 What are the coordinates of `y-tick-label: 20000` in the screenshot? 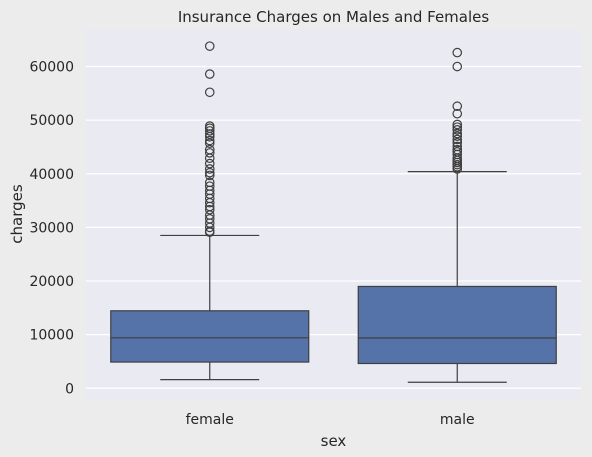 It's located at (51, 282).